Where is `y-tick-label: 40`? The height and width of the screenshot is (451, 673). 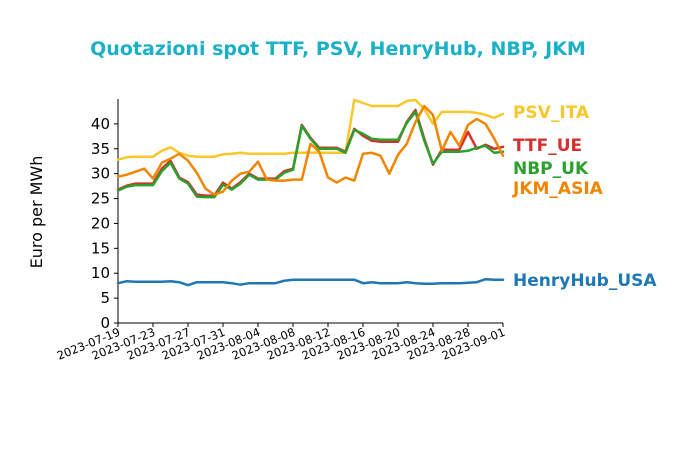
y-tick-label: 40 is located at coordinates (100, 124).